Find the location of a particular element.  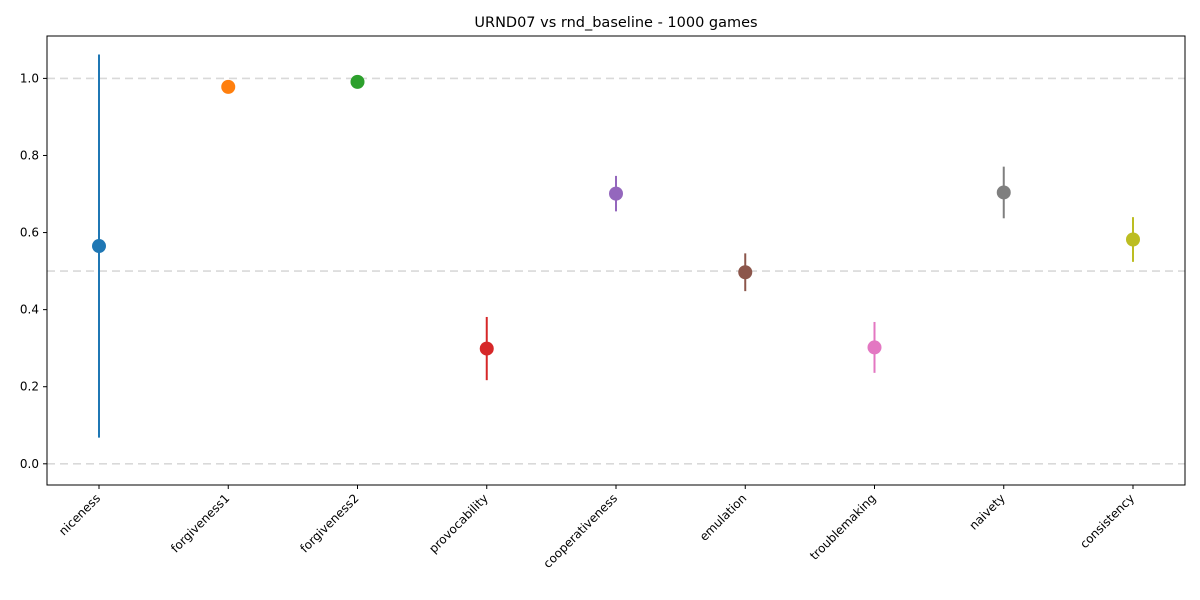

y-axis: 0.0 0.2 0.4 0.6 0.8 1.0 is located at coordinates (33, 271).